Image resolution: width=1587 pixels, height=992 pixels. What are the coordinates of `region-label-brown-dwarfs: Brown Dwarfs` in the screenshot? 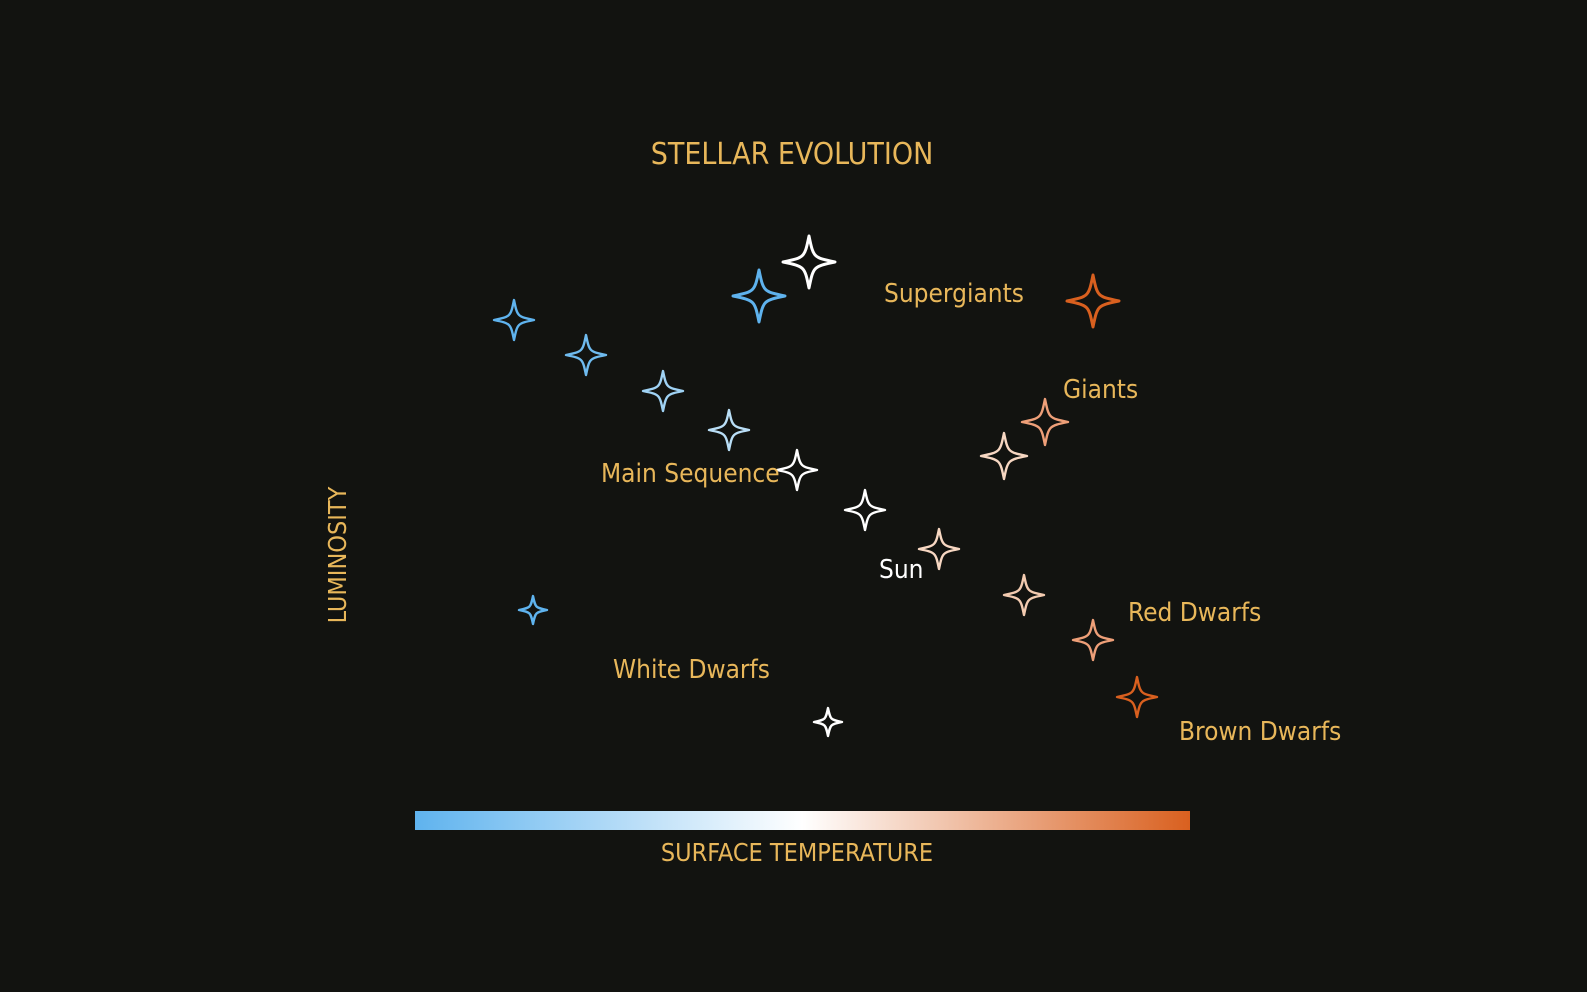 It's located at (1260, 732).